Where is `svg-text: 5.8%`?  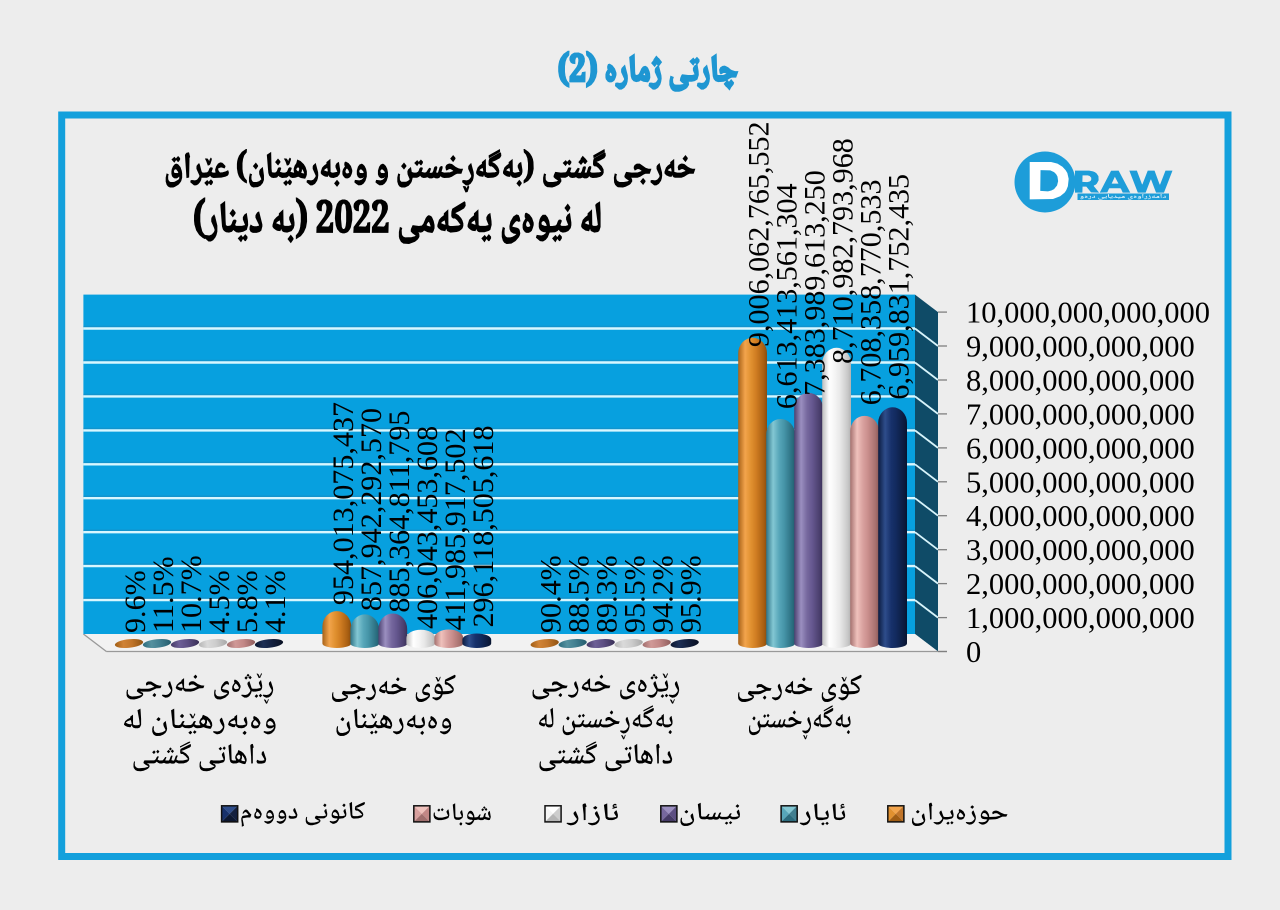 svg-text: 5.8% is located at coordinates (247, 601).